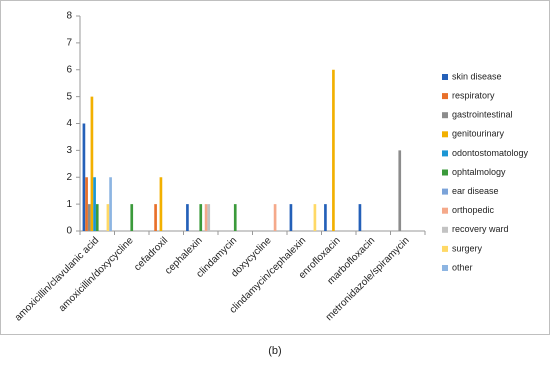 Image resolution: width=550 pixels, height=368 pixels. I want to click on y-tick-label: 0, so click(69, 231).